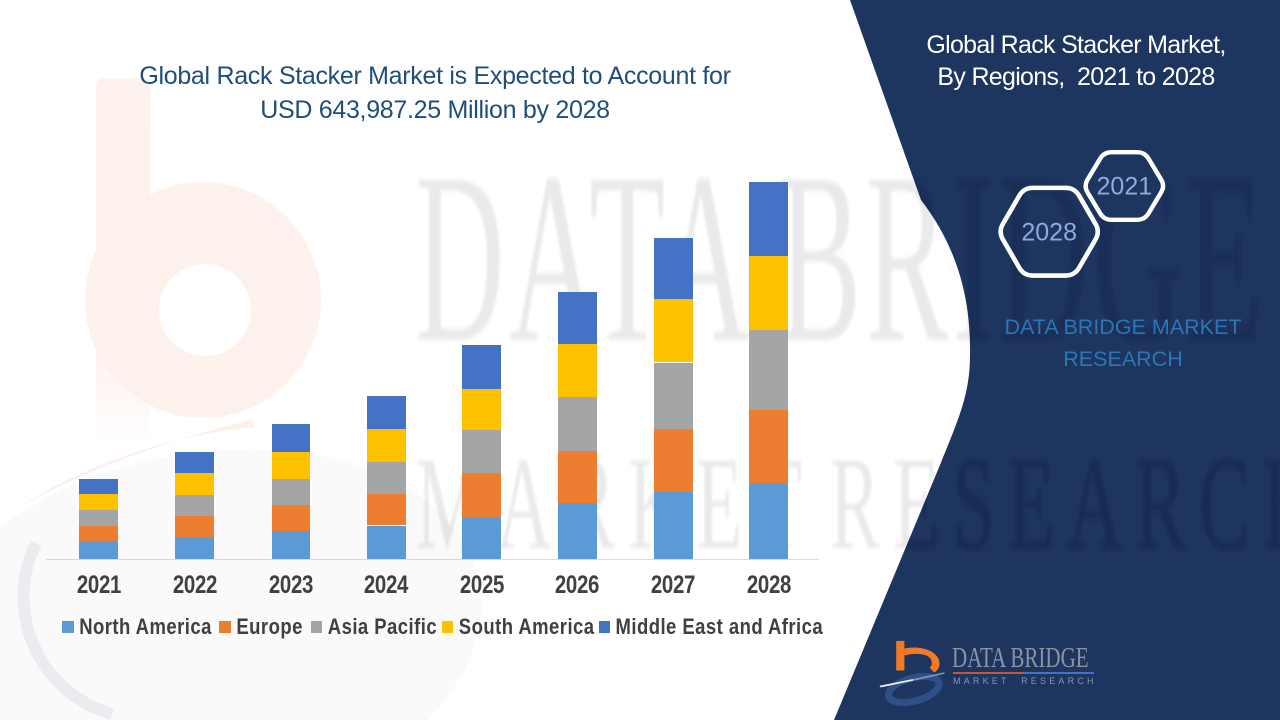 This screenshot has height=720, width=1280. I want to click on svg-text: 2021, so click(1125, 187).